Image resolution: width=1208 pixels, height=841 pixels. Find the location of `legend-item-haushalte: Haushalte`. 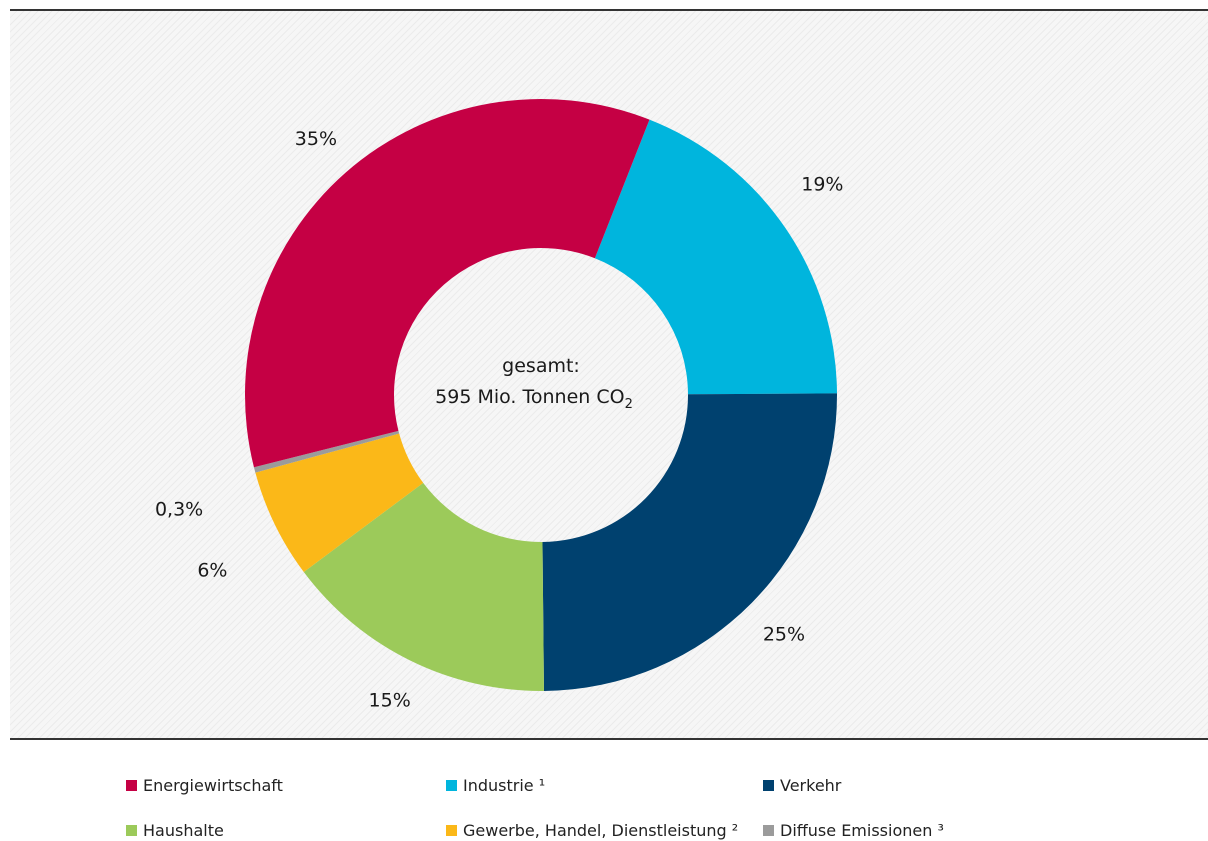

legend-item-haushalte: Haushalte is located at coordinates (175, 830).